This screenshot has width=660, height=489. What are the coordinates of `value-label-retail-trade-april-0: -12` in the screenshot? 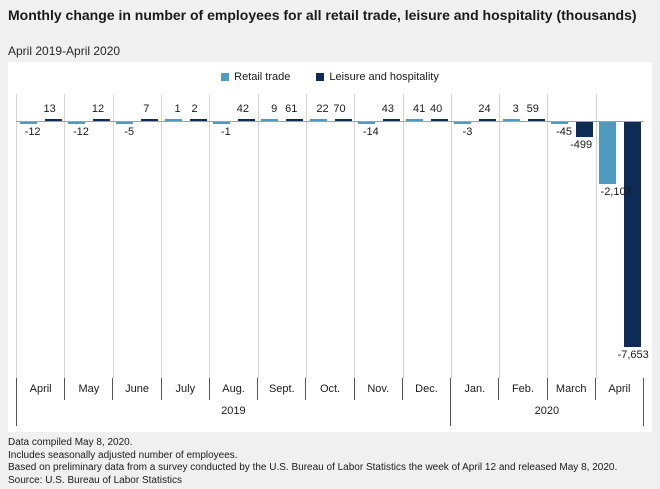 It's located at (32, 132).